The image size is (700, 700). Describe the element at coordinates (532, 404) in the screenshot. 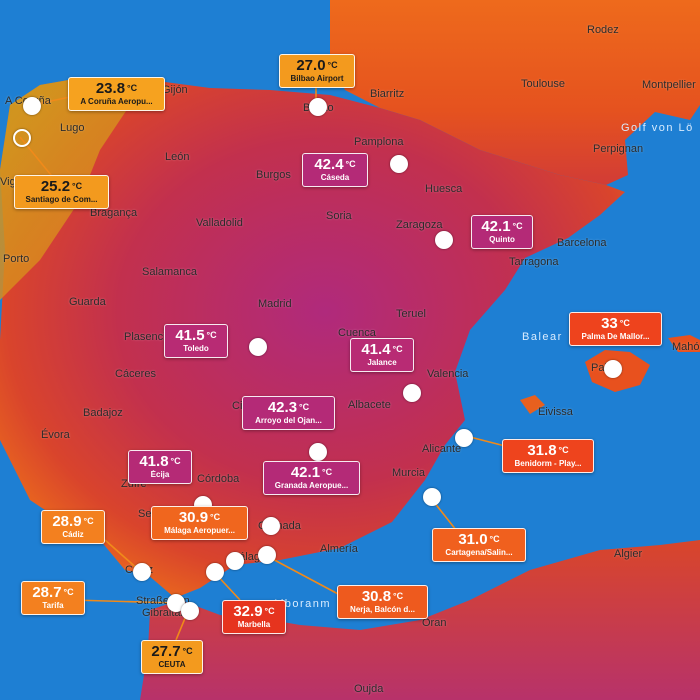

I see `ibiza-island` at that location.